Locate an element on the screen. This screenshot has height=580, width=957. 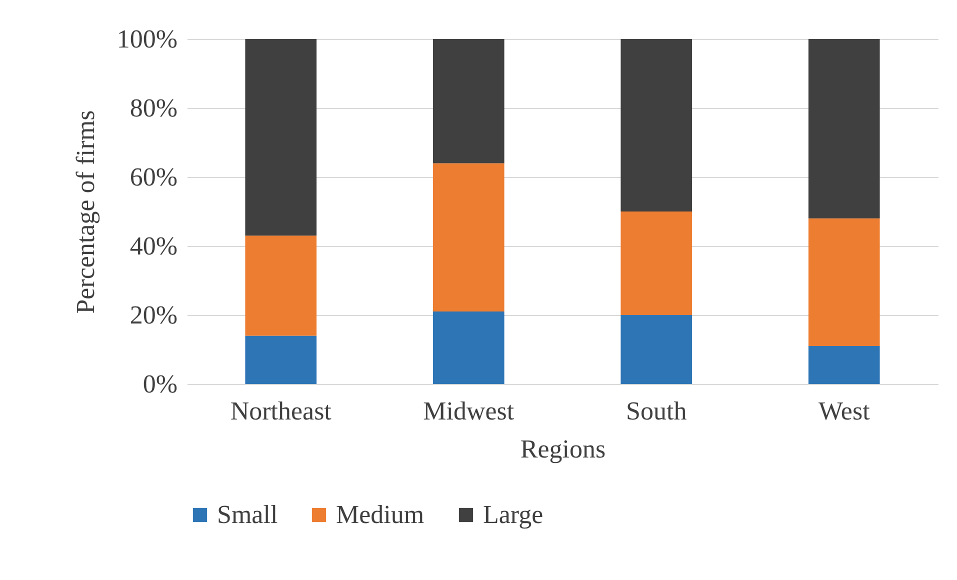
y-axis-title: Percentage of firms is located at coordinates (85, 212).